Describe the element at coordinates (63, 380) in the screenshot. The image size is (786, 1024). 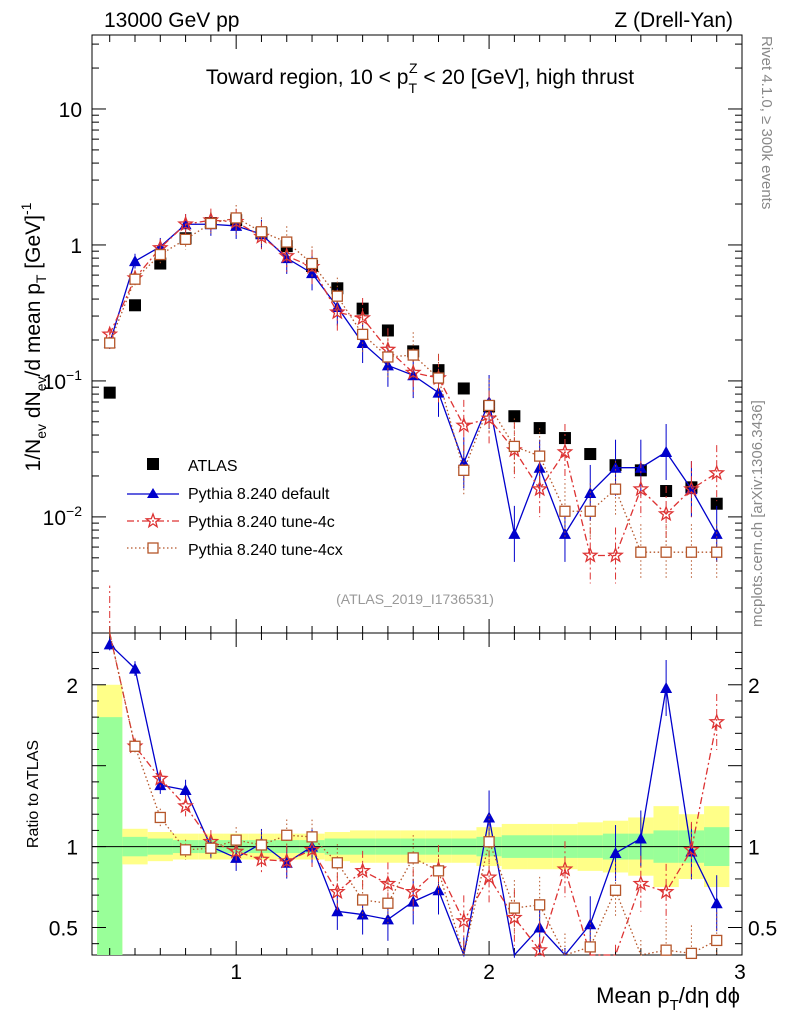
I see `main-y-tick-label: 10⁻¹` at that location.